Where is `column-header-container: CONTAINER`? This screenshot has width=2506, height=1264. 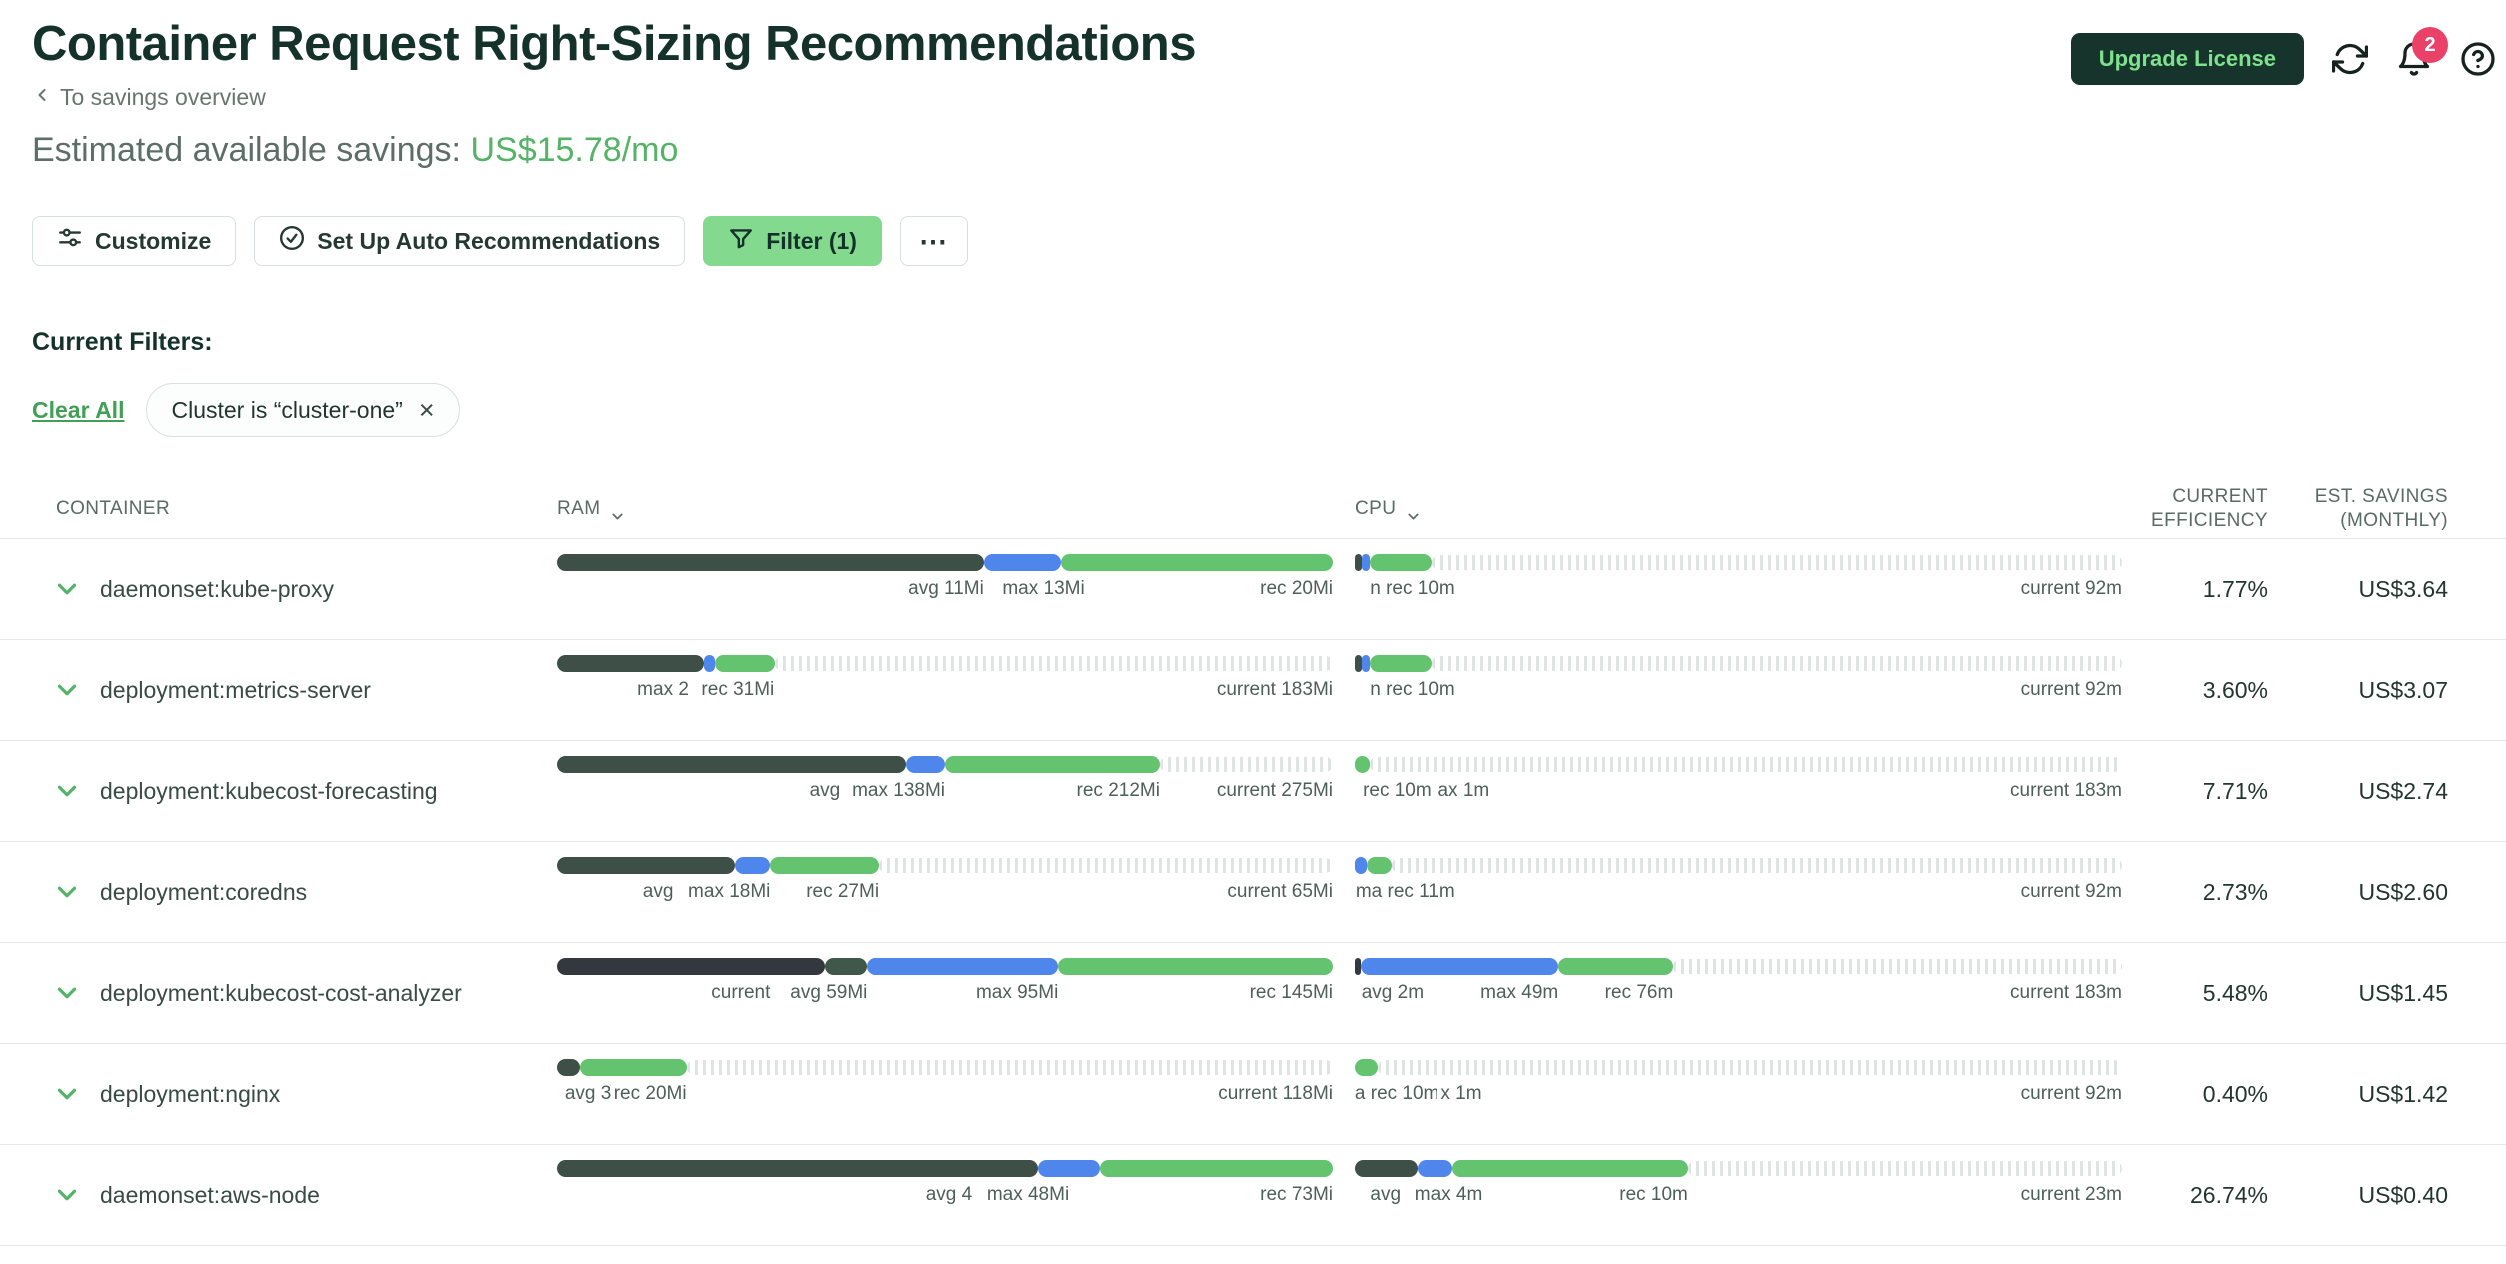 column-header-container: CONTAINER is located at coordinates (113, 508).